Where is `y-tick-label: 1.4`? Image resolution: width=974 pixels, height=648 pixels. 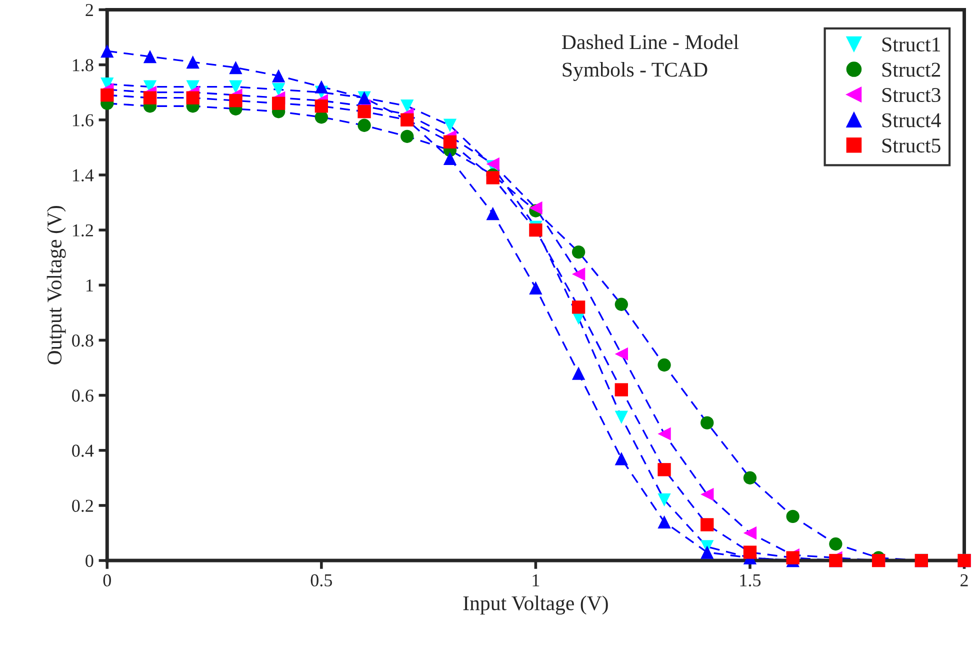
y-tick-label: 1.4 is located at coordinates (83, 175).